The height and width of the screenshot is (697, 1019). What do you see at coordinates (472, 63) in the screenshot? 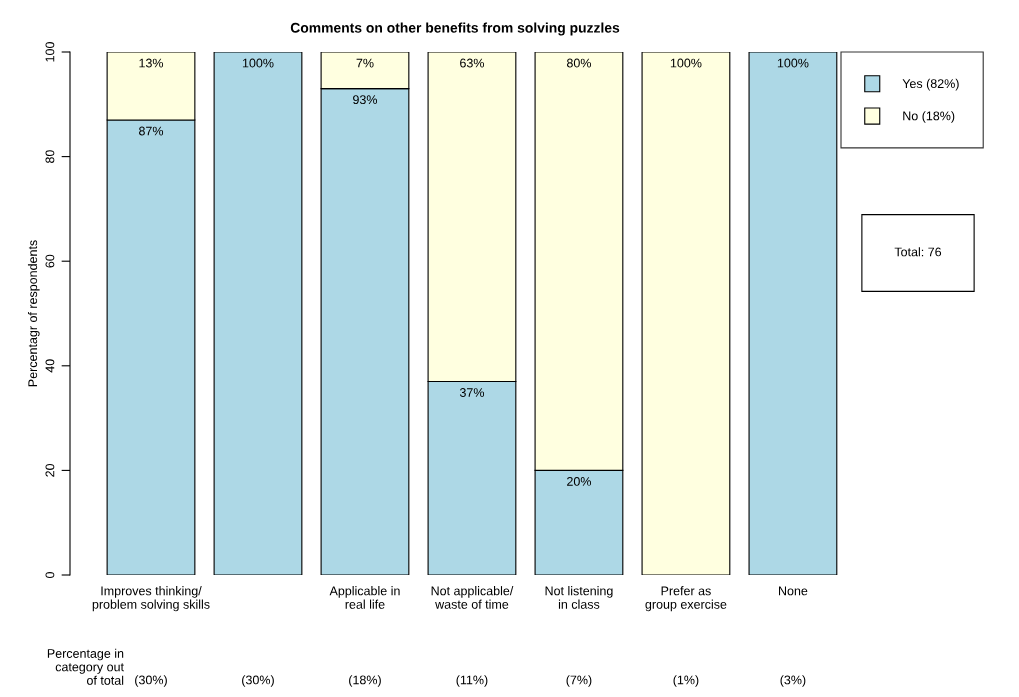
I see `data-label: 63%` at bounding box center [472, 63].